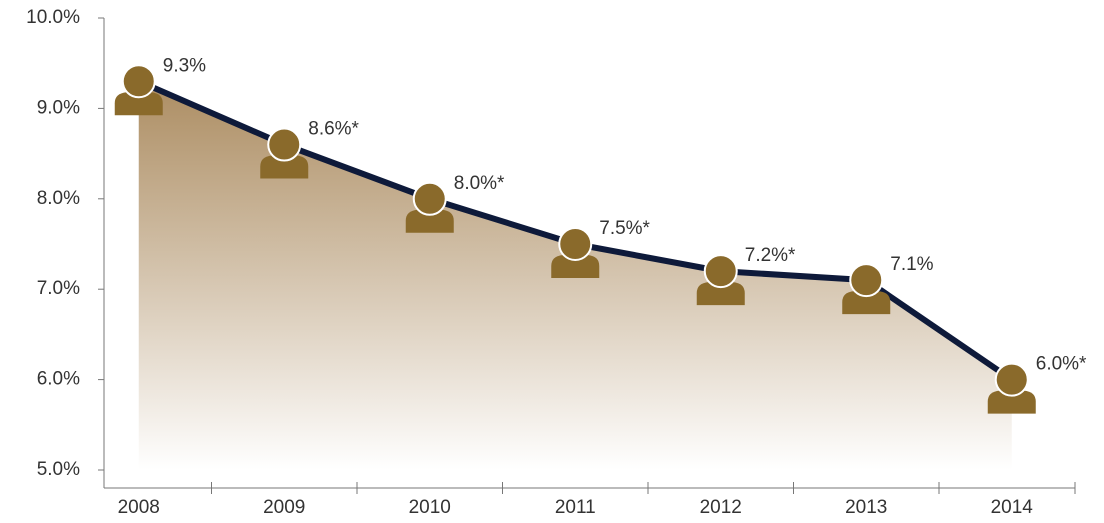  I want to click on data-label: 7.5%*, so click(624, 228).